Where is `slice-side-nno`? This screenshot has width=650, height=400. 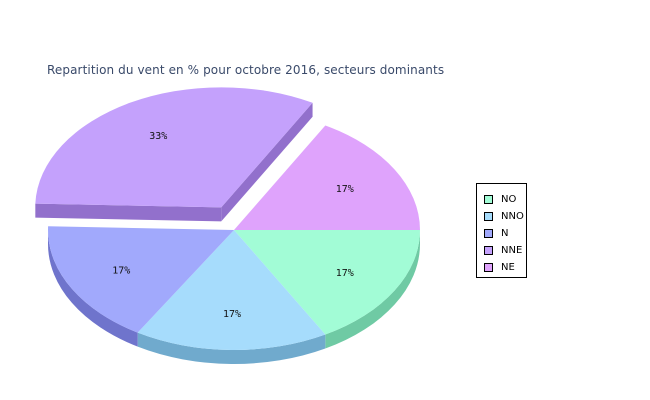
slice-side-nno is located at coordinates (231, 348).